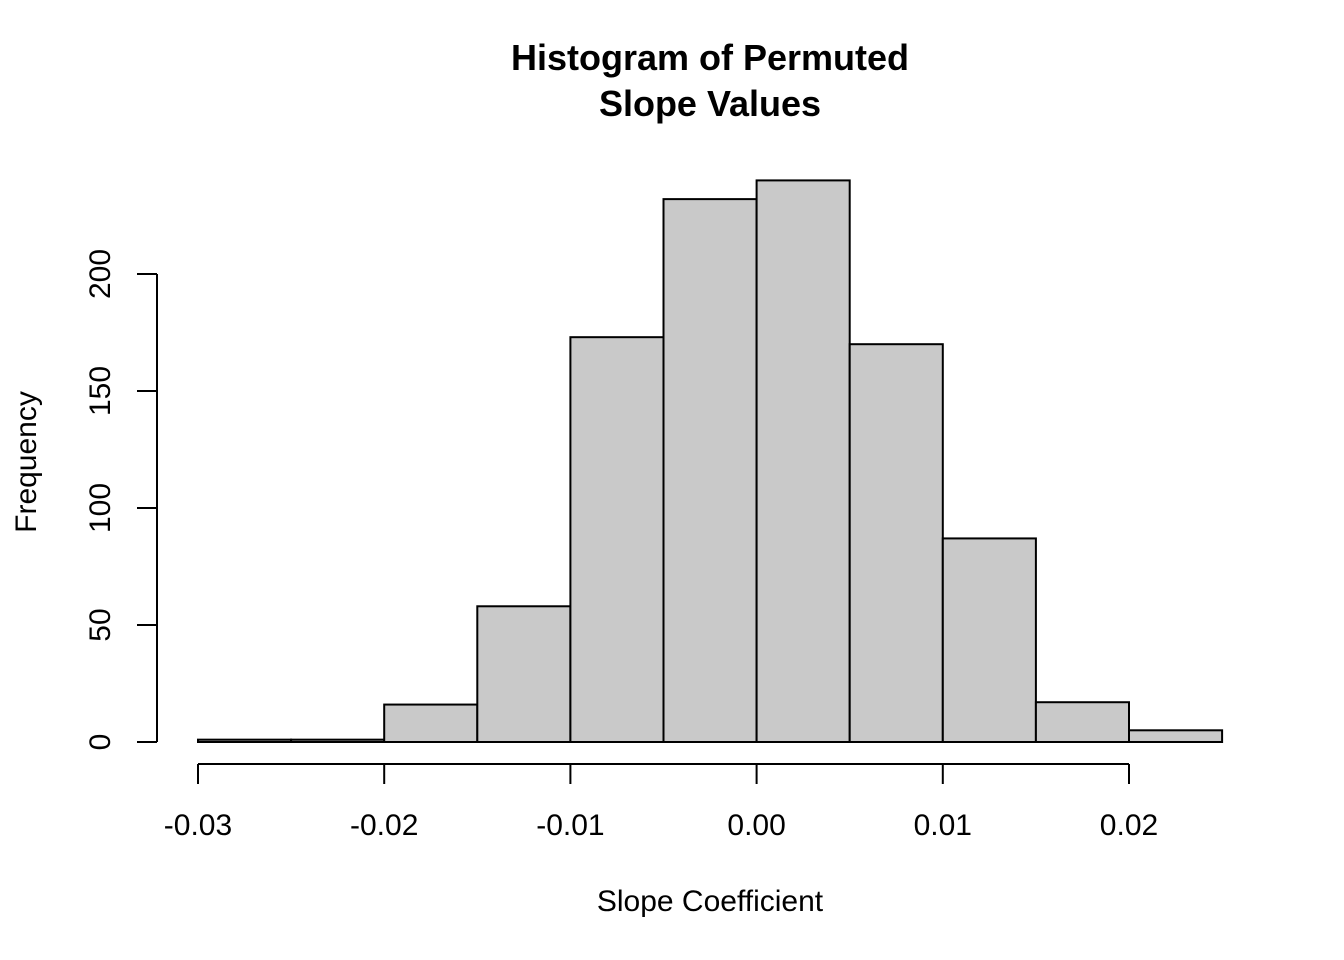  I want to click on y-tick-label: 150, so click(100, 391).